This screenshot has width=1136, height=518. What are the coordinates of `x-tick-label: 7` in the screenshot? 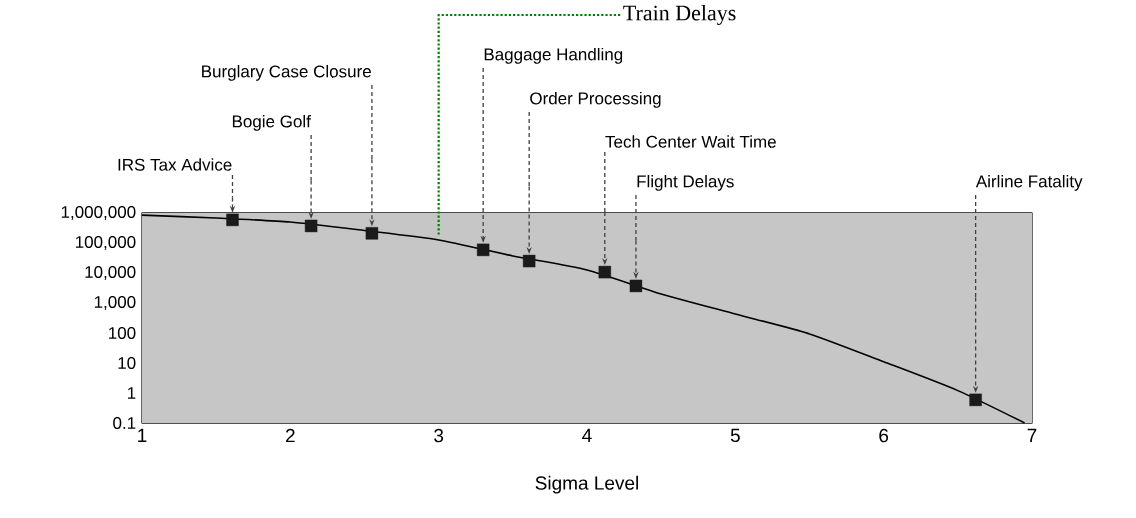 It's located at (1032, 435).